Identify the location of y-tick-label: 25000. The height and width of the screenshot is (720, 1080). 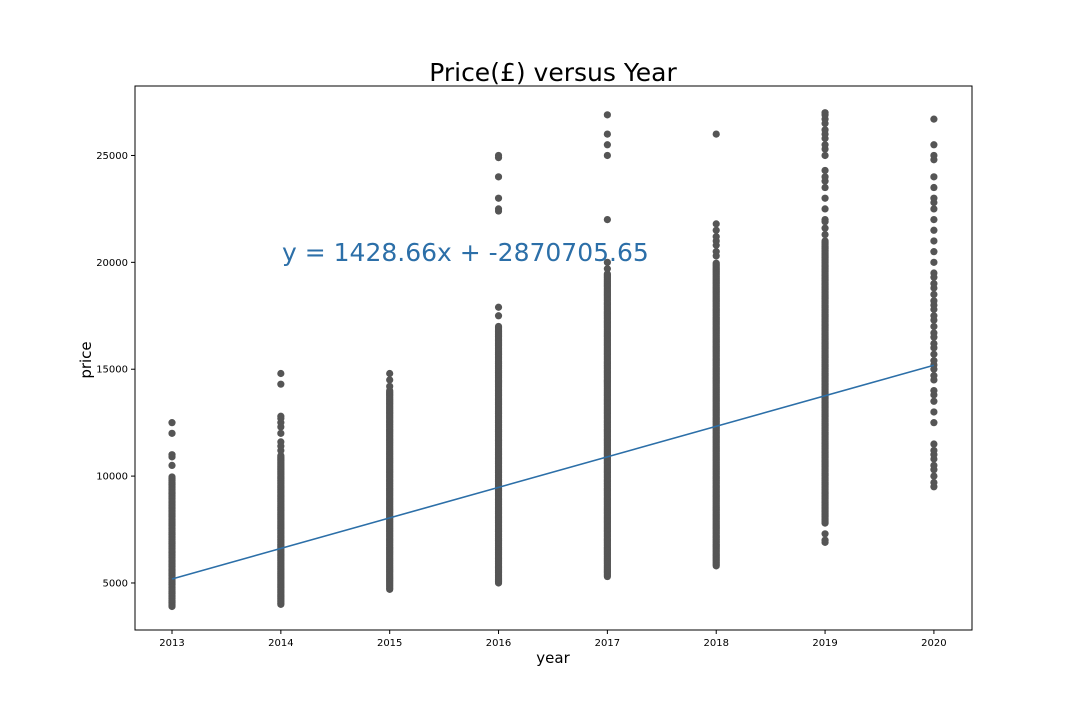
(112, 156).